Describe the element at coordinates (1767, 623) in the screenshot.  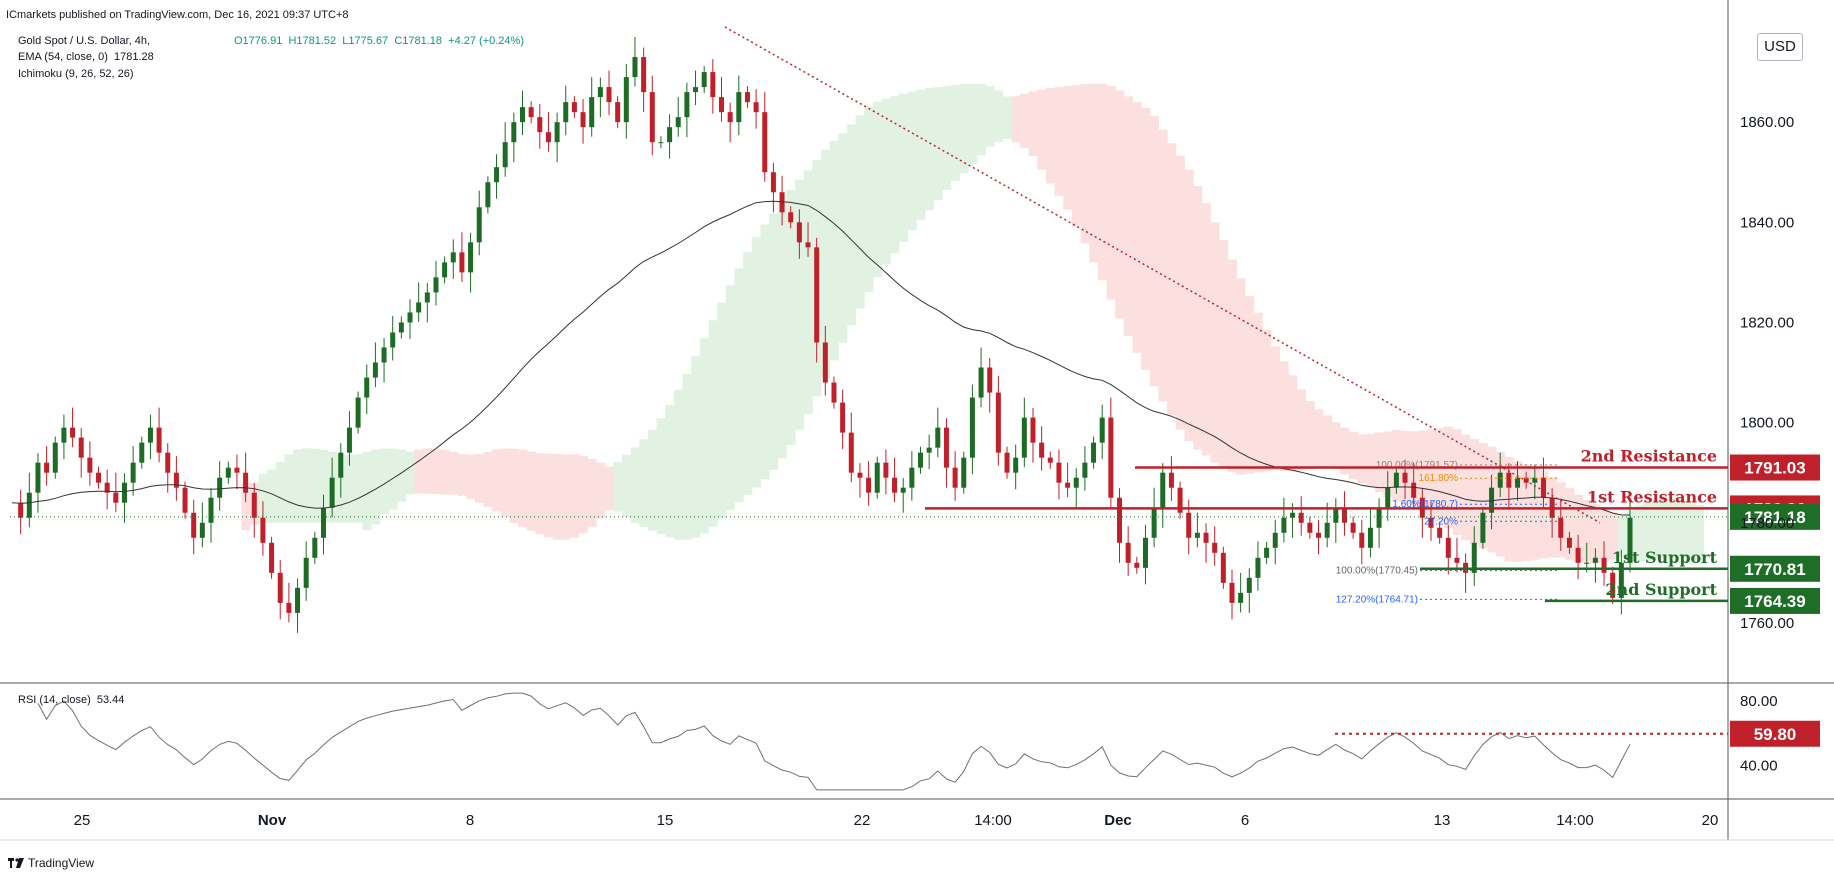
I see `price-tick-label: 1760.00` at that location.